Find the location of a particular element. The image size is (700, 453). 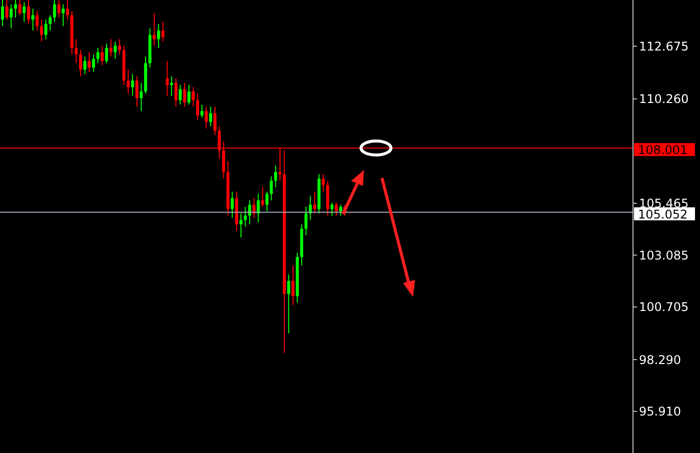

y-tick-label: 112.675 is located at coordinates (664, 47).